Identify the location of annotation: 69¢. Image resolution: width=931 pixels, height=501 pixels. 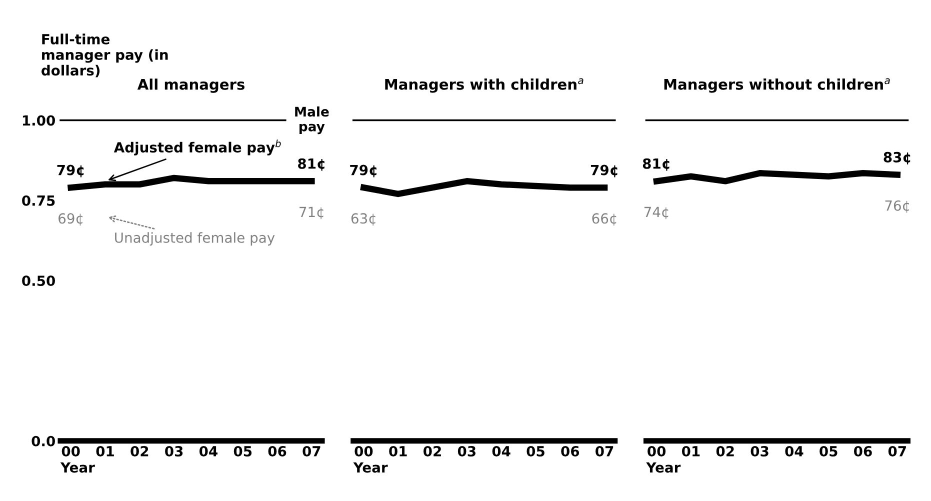
(70, 219).